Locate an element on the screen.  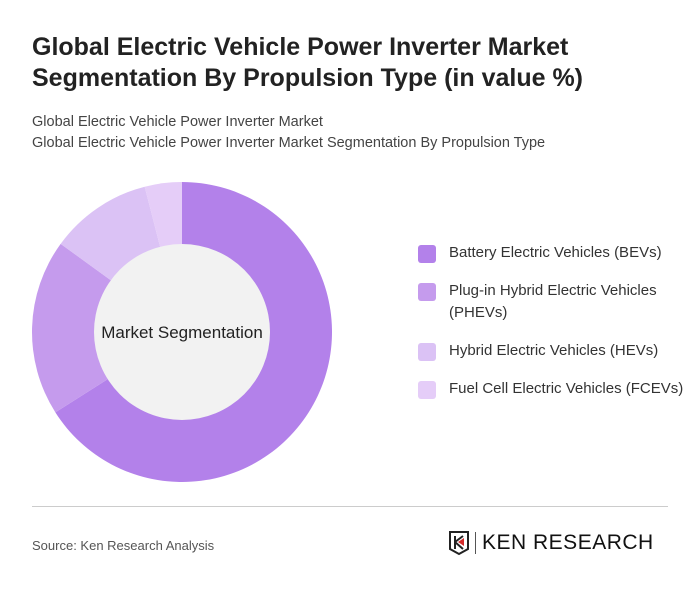
legend-label: Battery Electric Vehicles (BEVs) is located at coordinates (555, 252).